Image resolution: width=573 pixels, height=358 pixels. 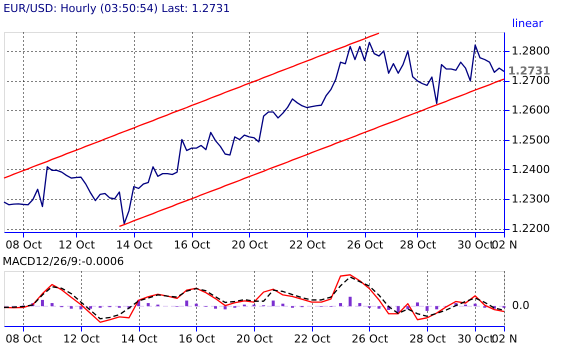 I want to click on ref-line-label: 0.0, so click(x=521, y=305).